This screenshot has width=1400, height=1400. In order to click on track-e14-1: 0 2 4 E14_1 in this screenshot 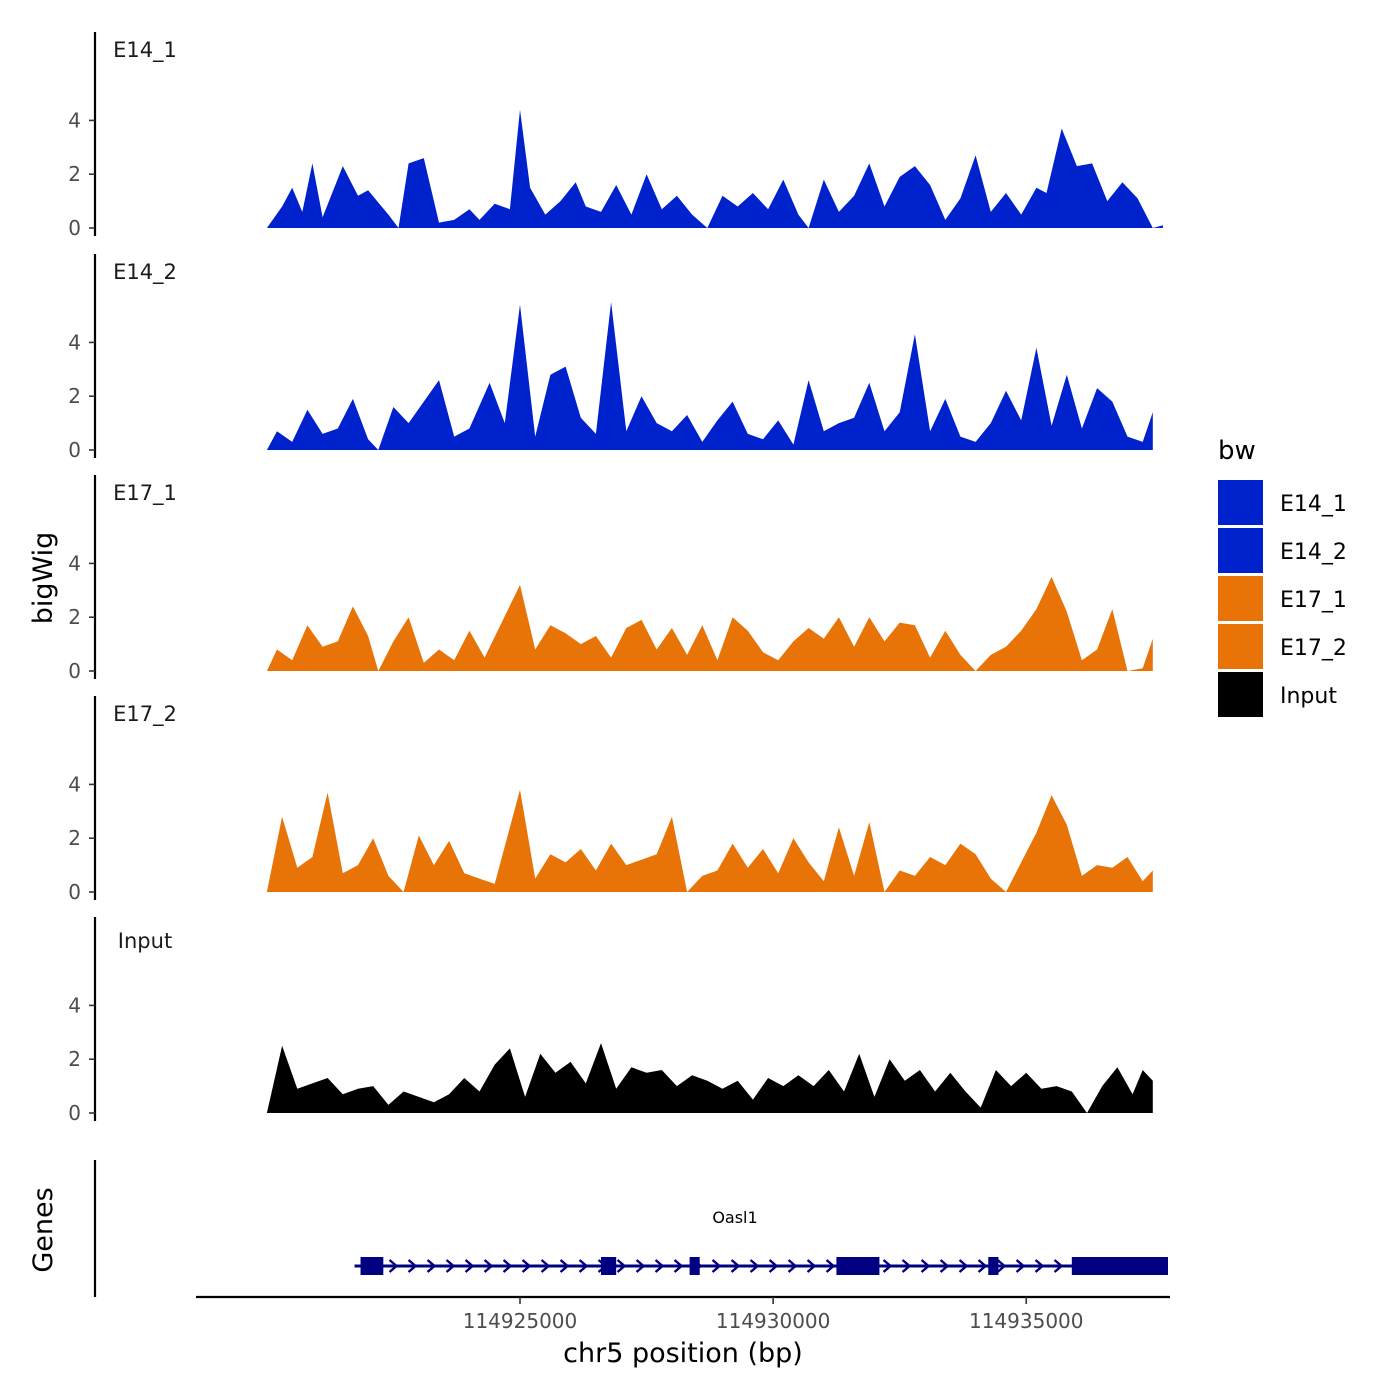, I will do `click(615, 136)`.